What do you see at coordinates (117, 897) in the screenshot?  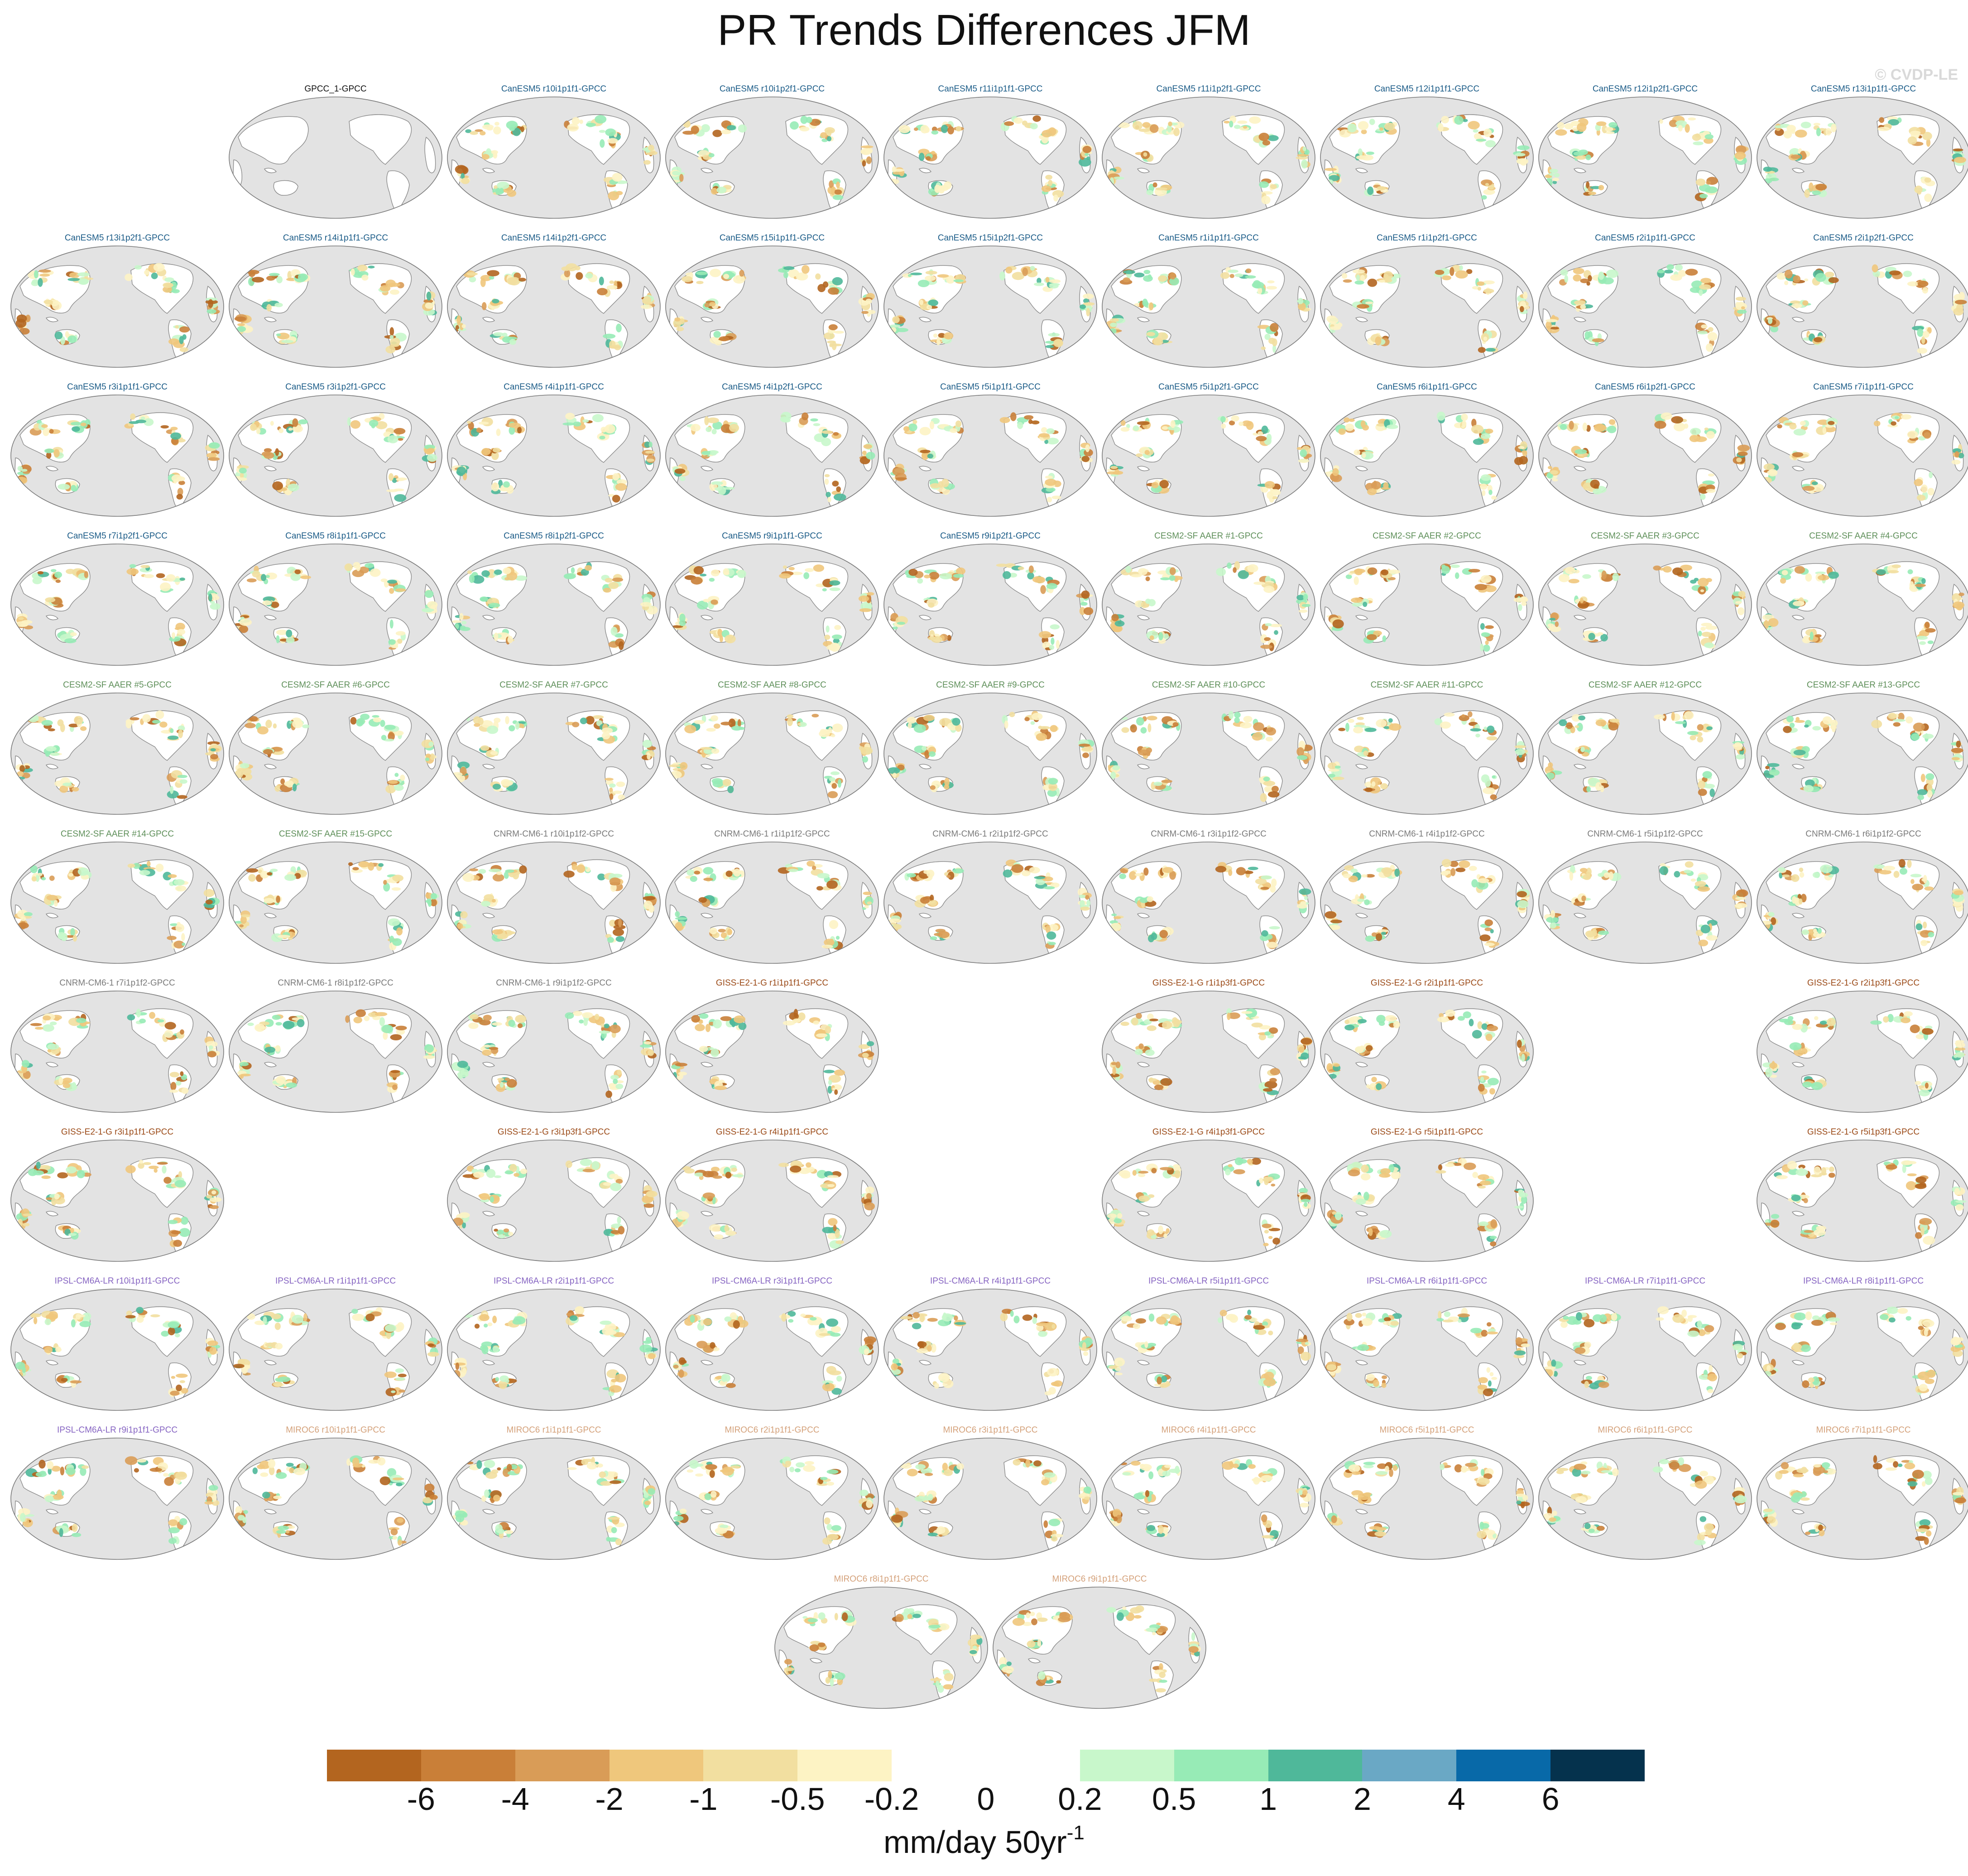 I see `map-panel: CESM2-SF AAER #14-GPCC` at bounding box center [117, 897].